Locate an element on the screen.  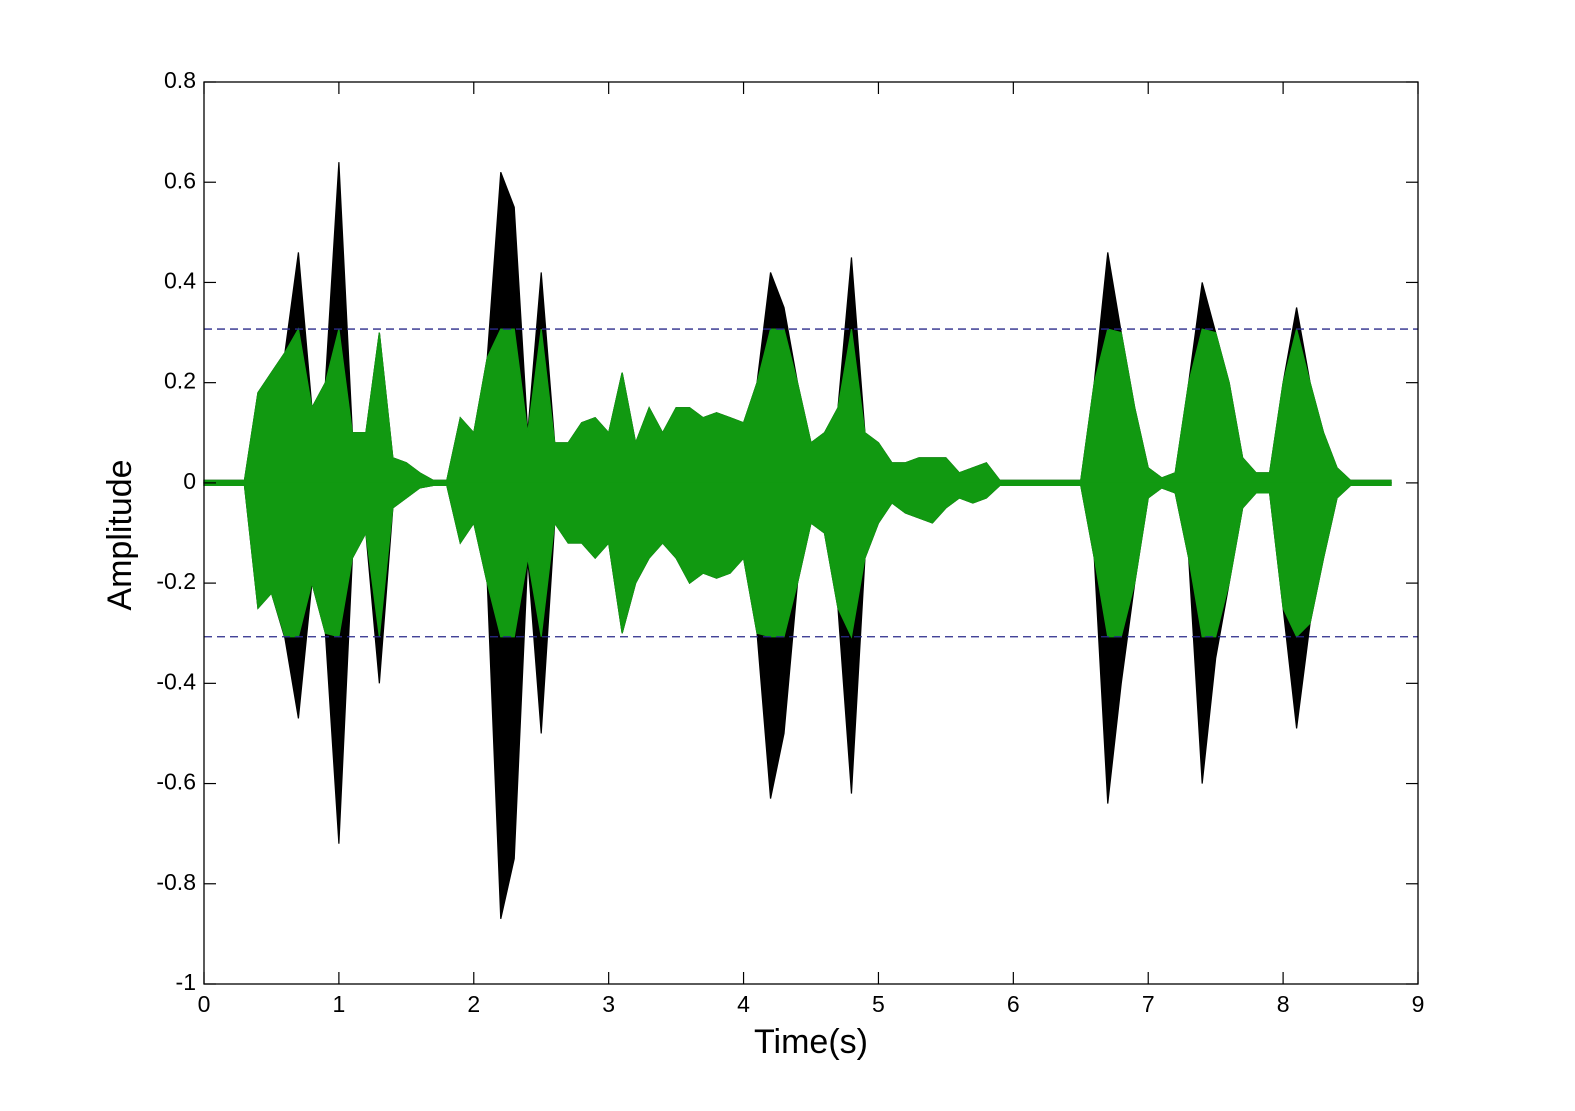
y-tick-label: 0.8 is located at coordinates (180, 80).